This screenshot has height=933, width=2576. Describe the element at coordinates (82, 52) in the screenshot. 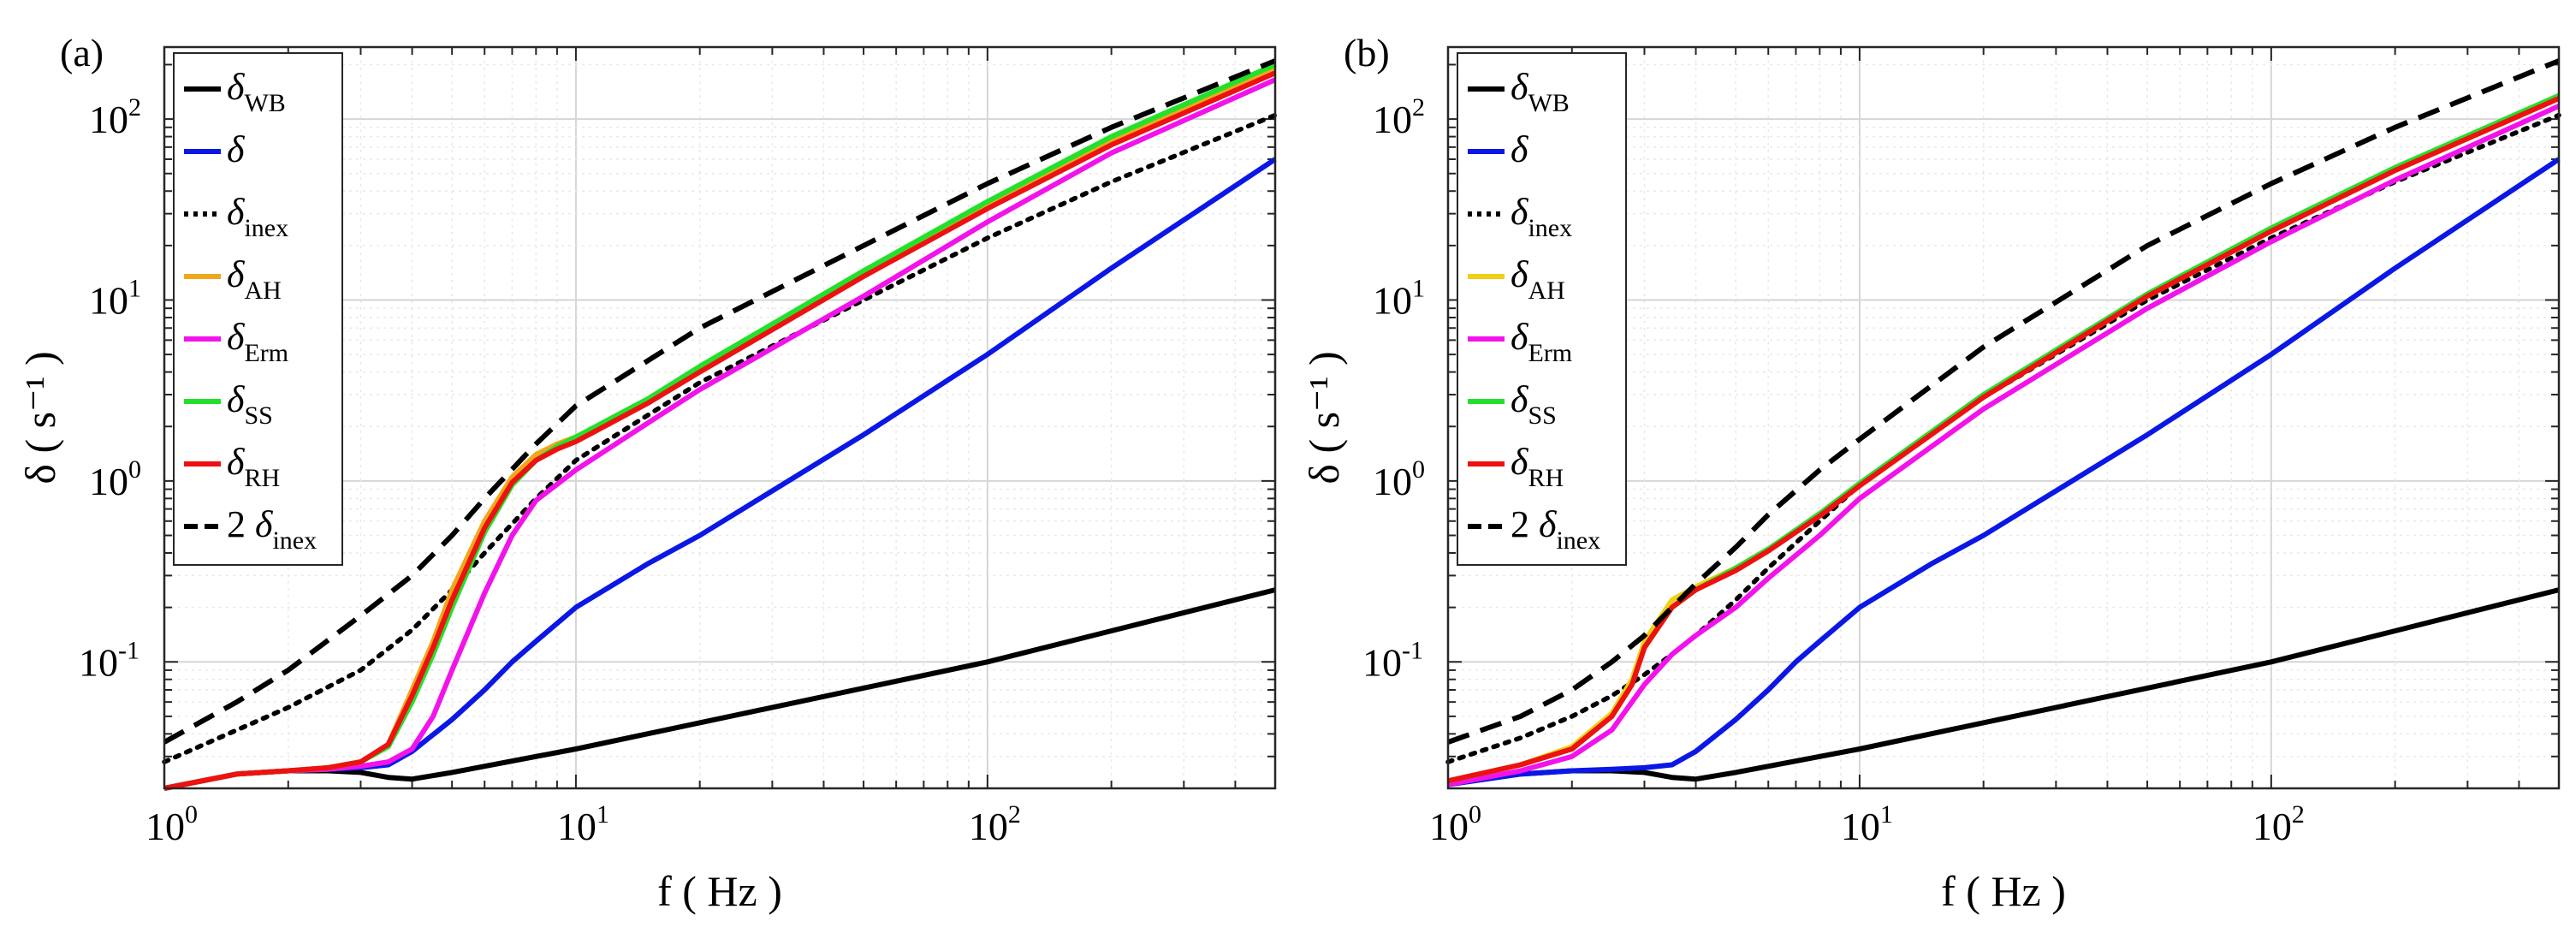

I see `panel-label: (a)` at that location.